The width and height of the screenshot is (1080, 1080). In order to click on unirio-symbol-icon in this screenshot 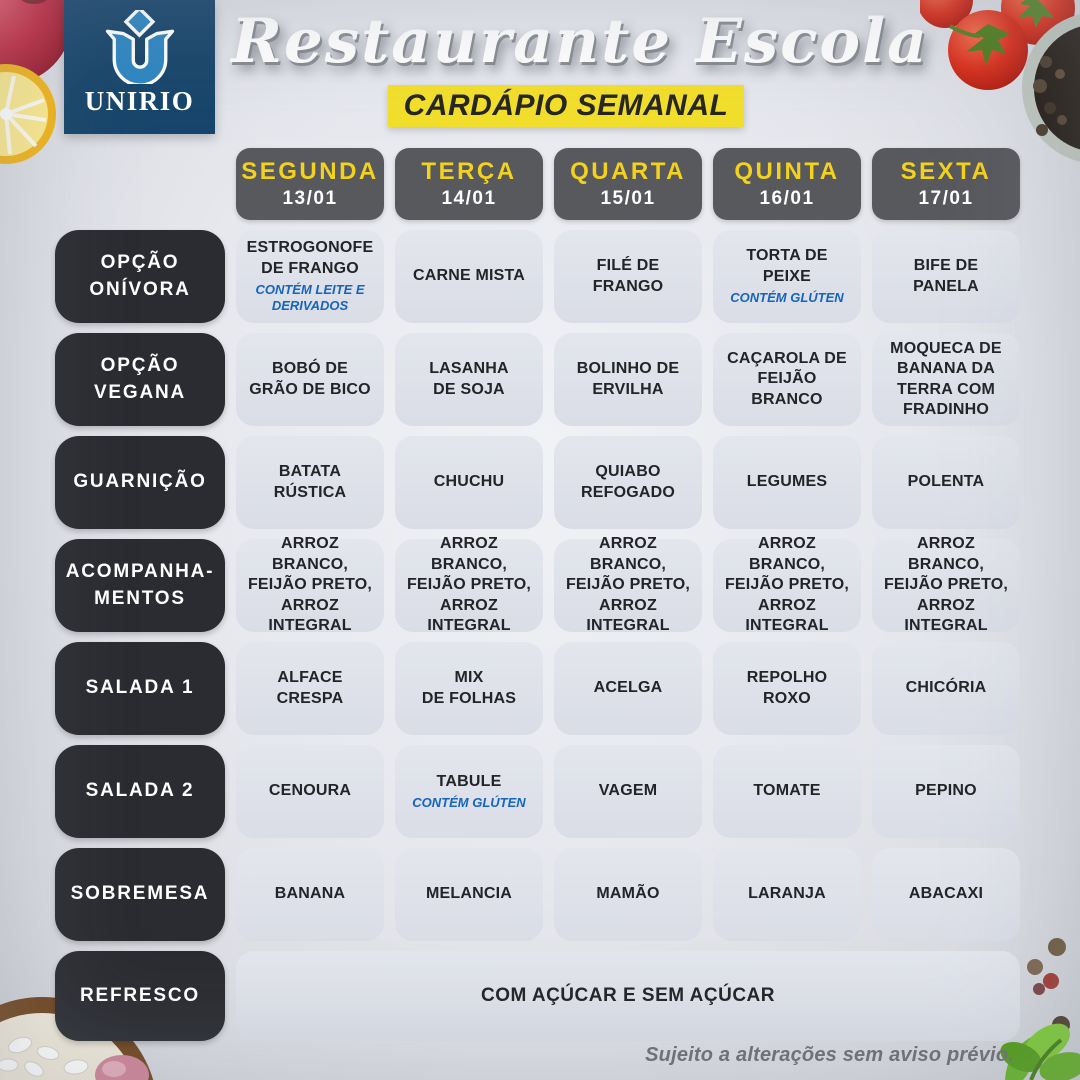, I will do `click(139, 47)`.